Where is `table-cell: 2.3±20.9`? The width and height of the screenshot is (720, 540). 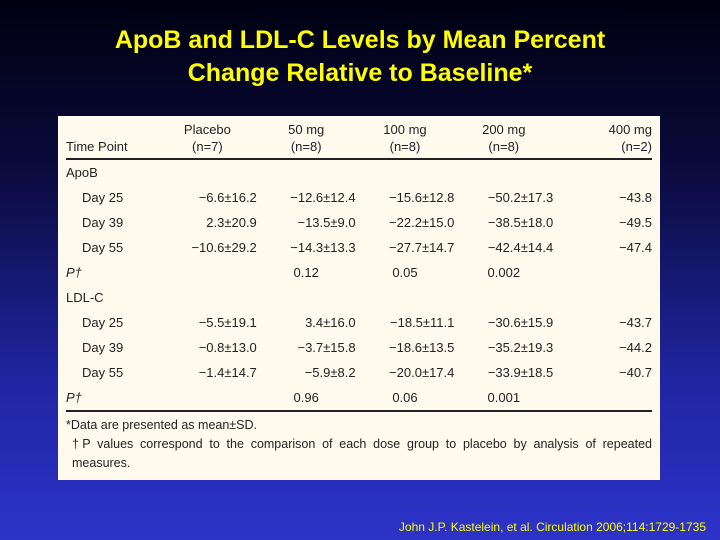 table-cell: 2.3±20.9 is located at coordinates (231, 222).